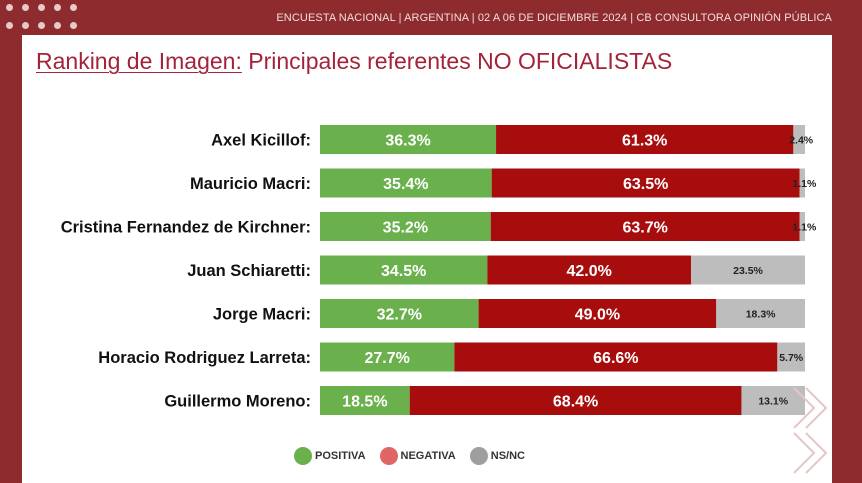 The image size is (862, 483). I want to click on category-label: Juan Schiaretti:, so click(249, 271).